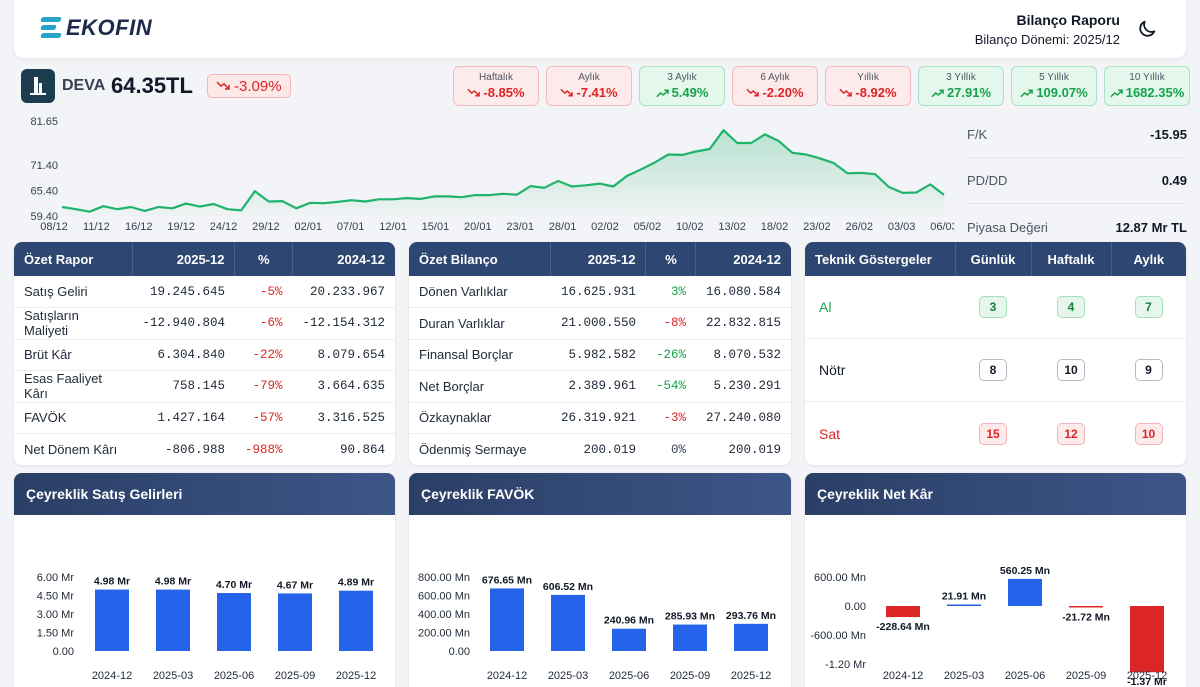 The width and height of the screenshot is (1200, 687). I want to click on change-percent: -79%, so click(263, 386).